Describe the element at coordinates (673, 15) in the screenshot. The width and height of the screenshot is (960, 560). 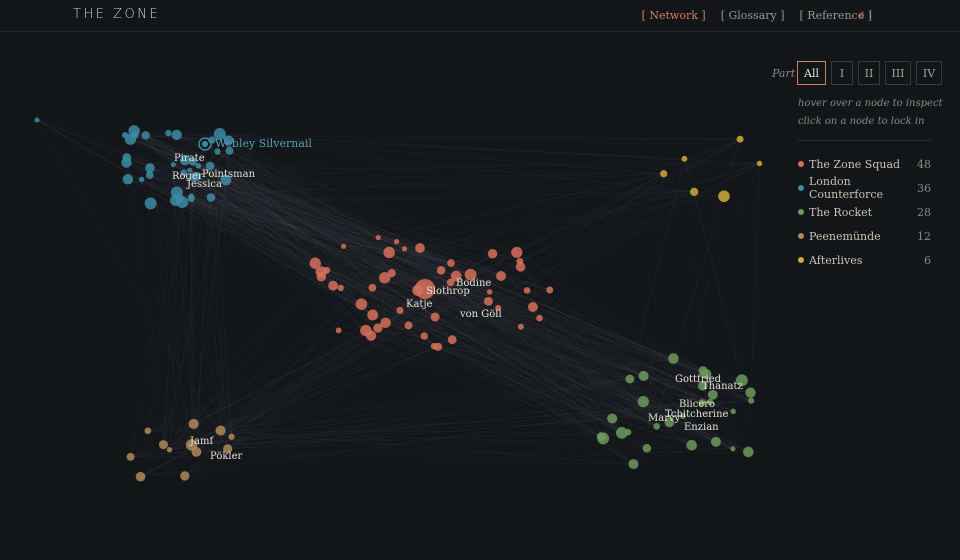
I see `nav-network: [ Network ]` at that location.